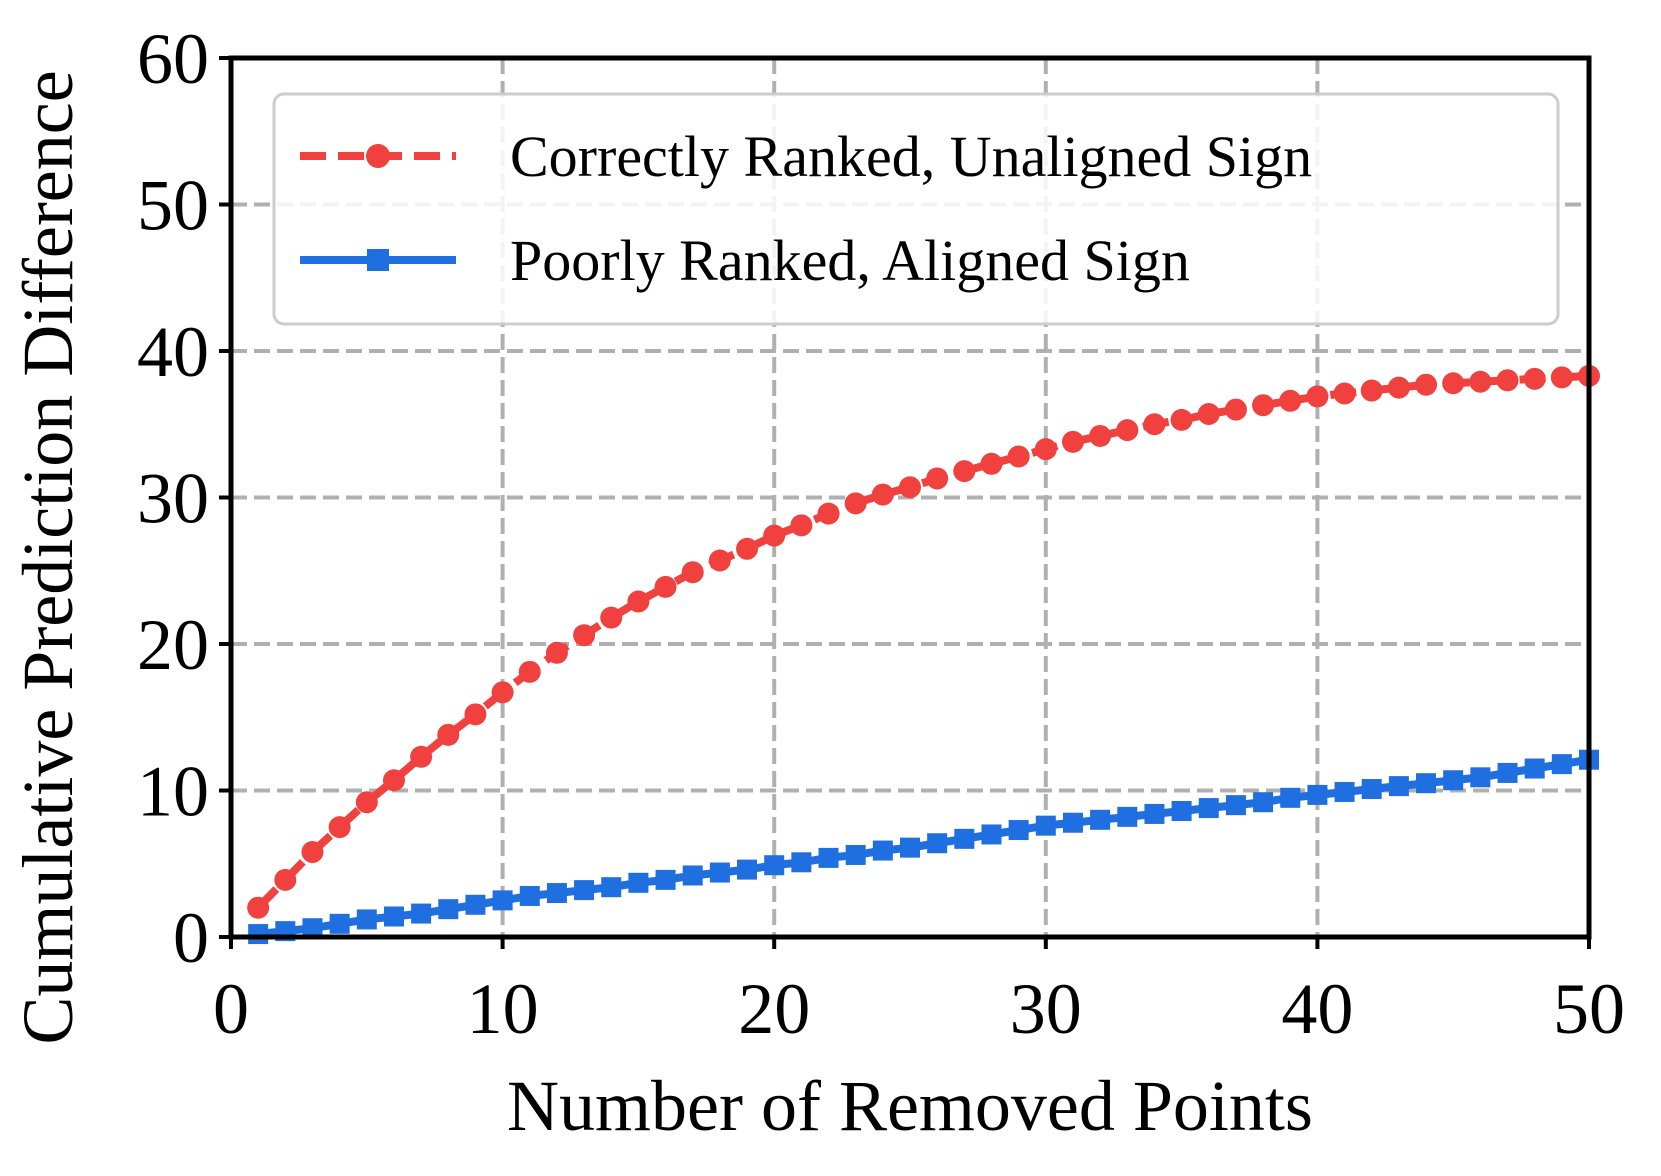  What do you see at coordinates (173, 352) in the screenshot?
I see `y-tick-label: 40` at bounding box center [173, 352].